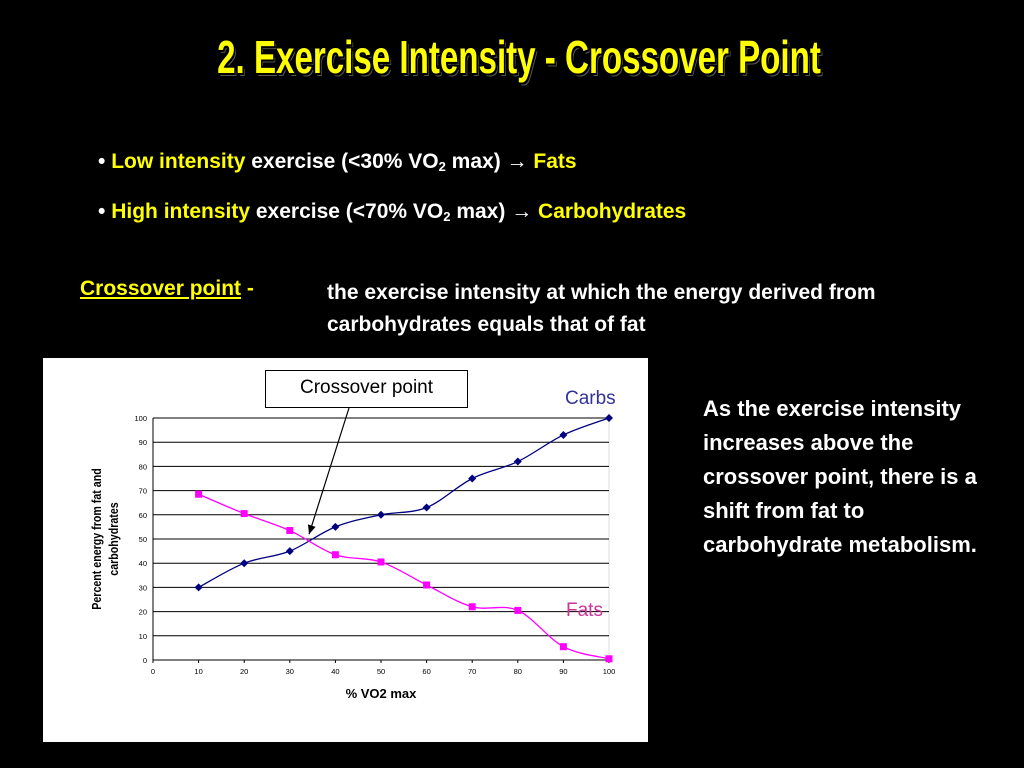 The image size is (1024, 768). I want to click on x-tick-label: 10, so click(198, 671).